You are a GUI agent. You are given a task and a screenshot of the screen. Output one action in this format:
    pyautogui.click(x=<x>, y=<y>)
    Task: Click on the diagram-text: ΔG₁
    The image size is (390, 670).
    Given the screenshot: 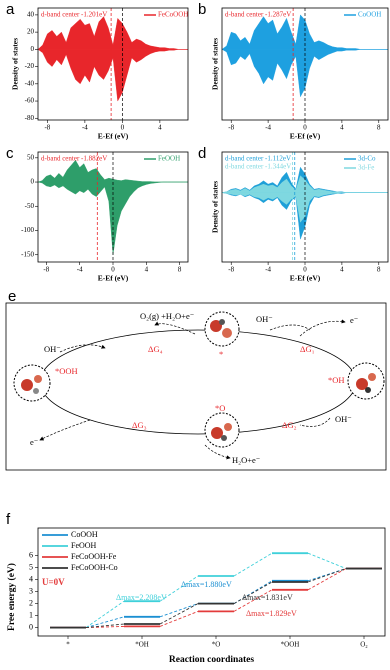 What is the action you would take?
    pyautogui.click(x=307, y=349)
    